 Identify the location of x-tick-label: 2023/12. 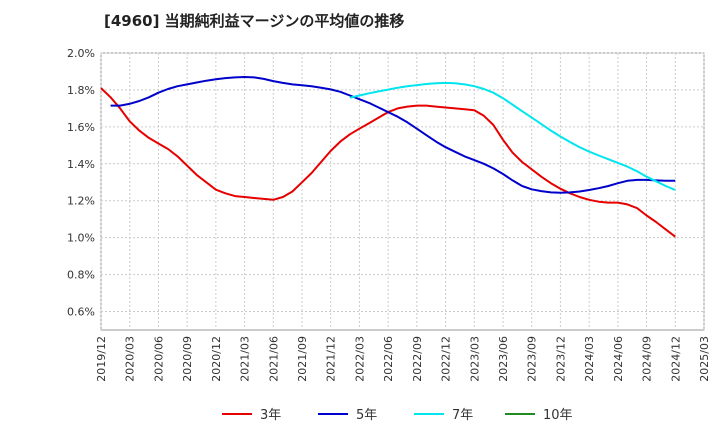
(560, 359).